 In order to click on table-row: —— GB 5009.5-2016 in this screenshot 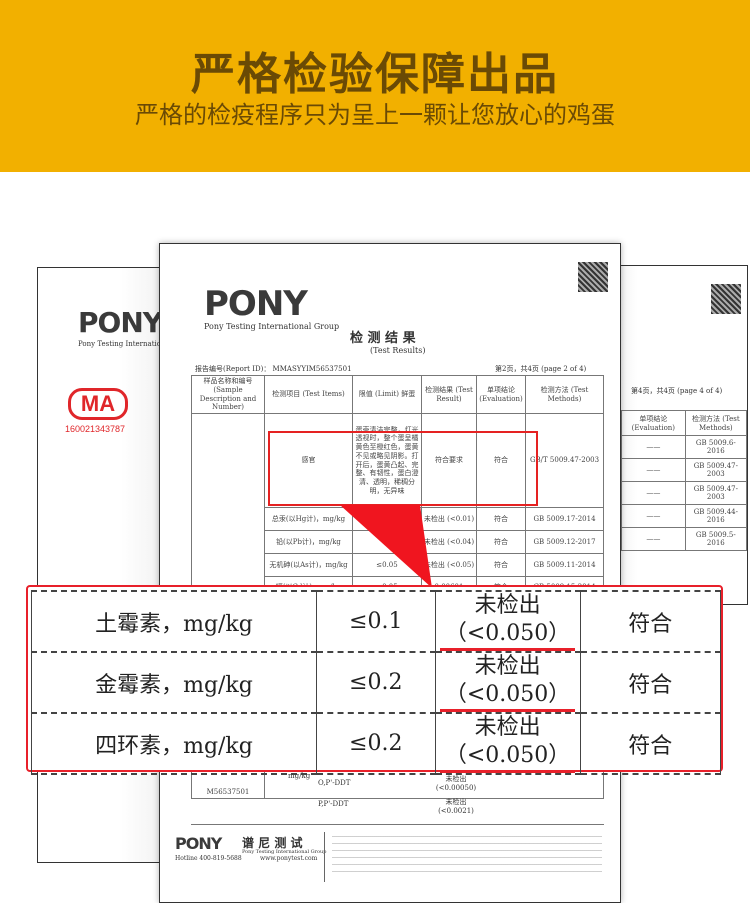, I will do `click(684, 539)`.